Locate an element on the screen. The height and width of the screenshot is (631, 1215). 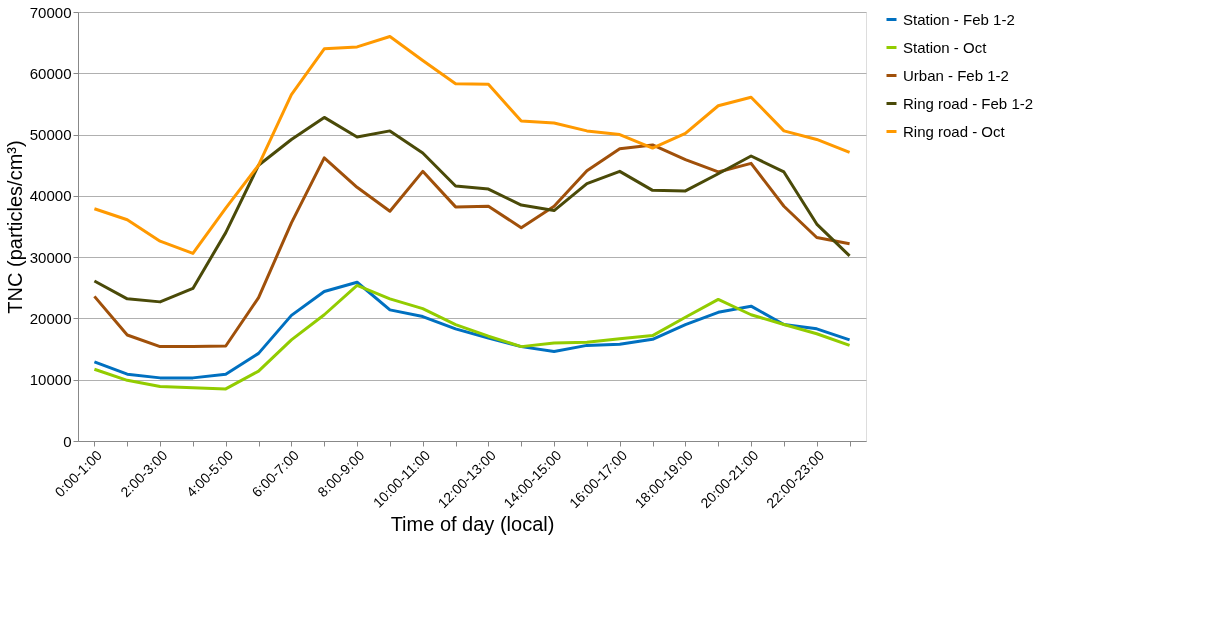
y-tick-label: 20000 is located at coordinates (50, 318).